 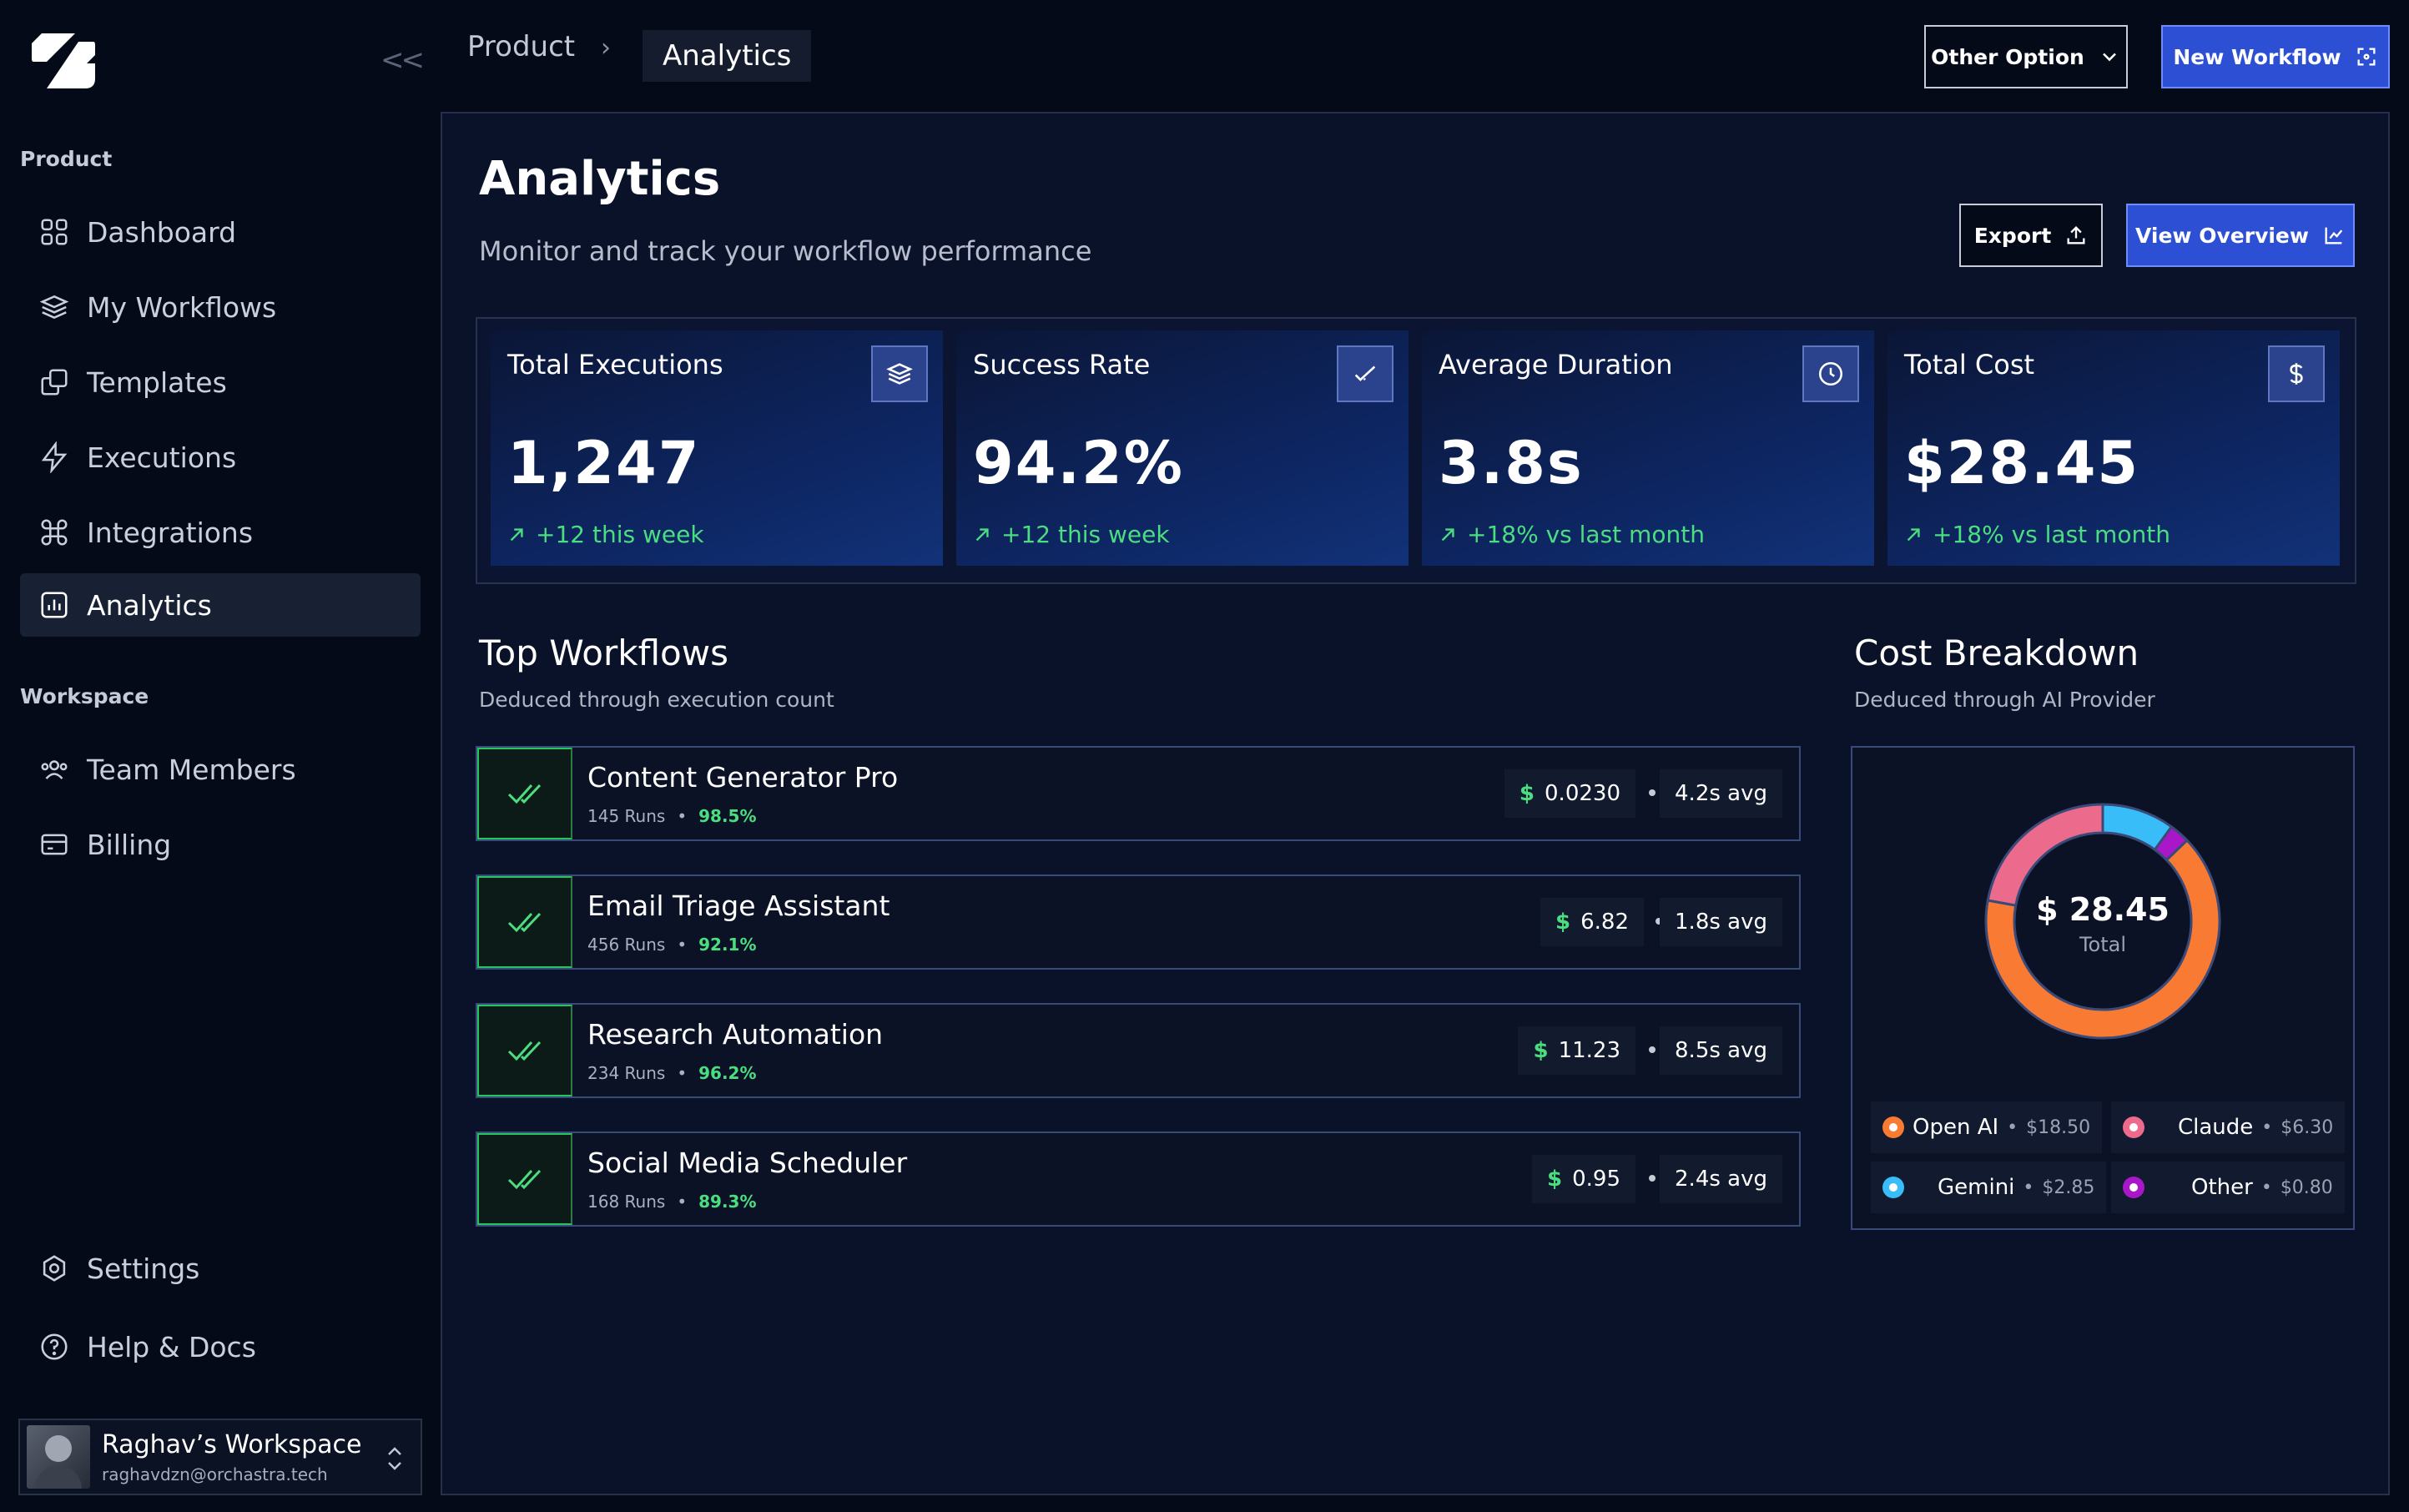 What do you see at coordinates (727, 945) in the screenshot?
I see `workflow-success-rate: 92.1%` at bounding box center [727, 945].